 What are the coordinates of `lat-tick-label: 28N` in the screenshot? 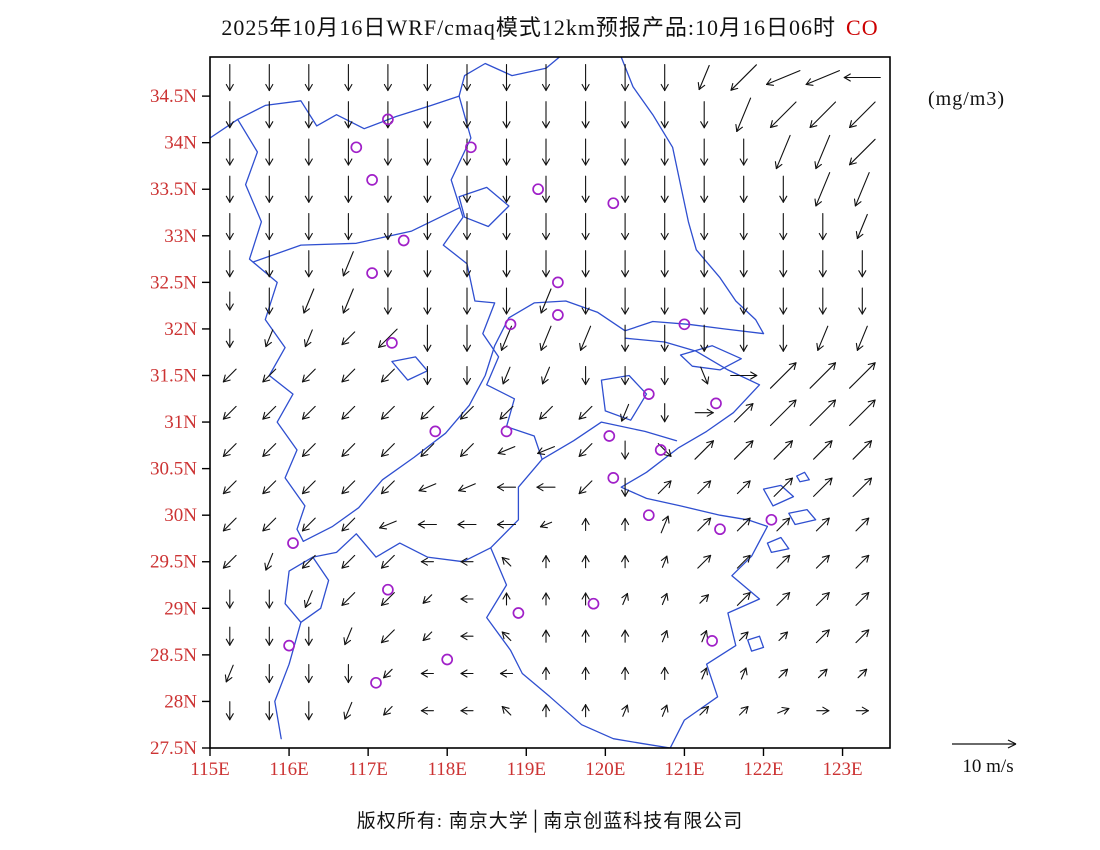 It's located at (180, 701).